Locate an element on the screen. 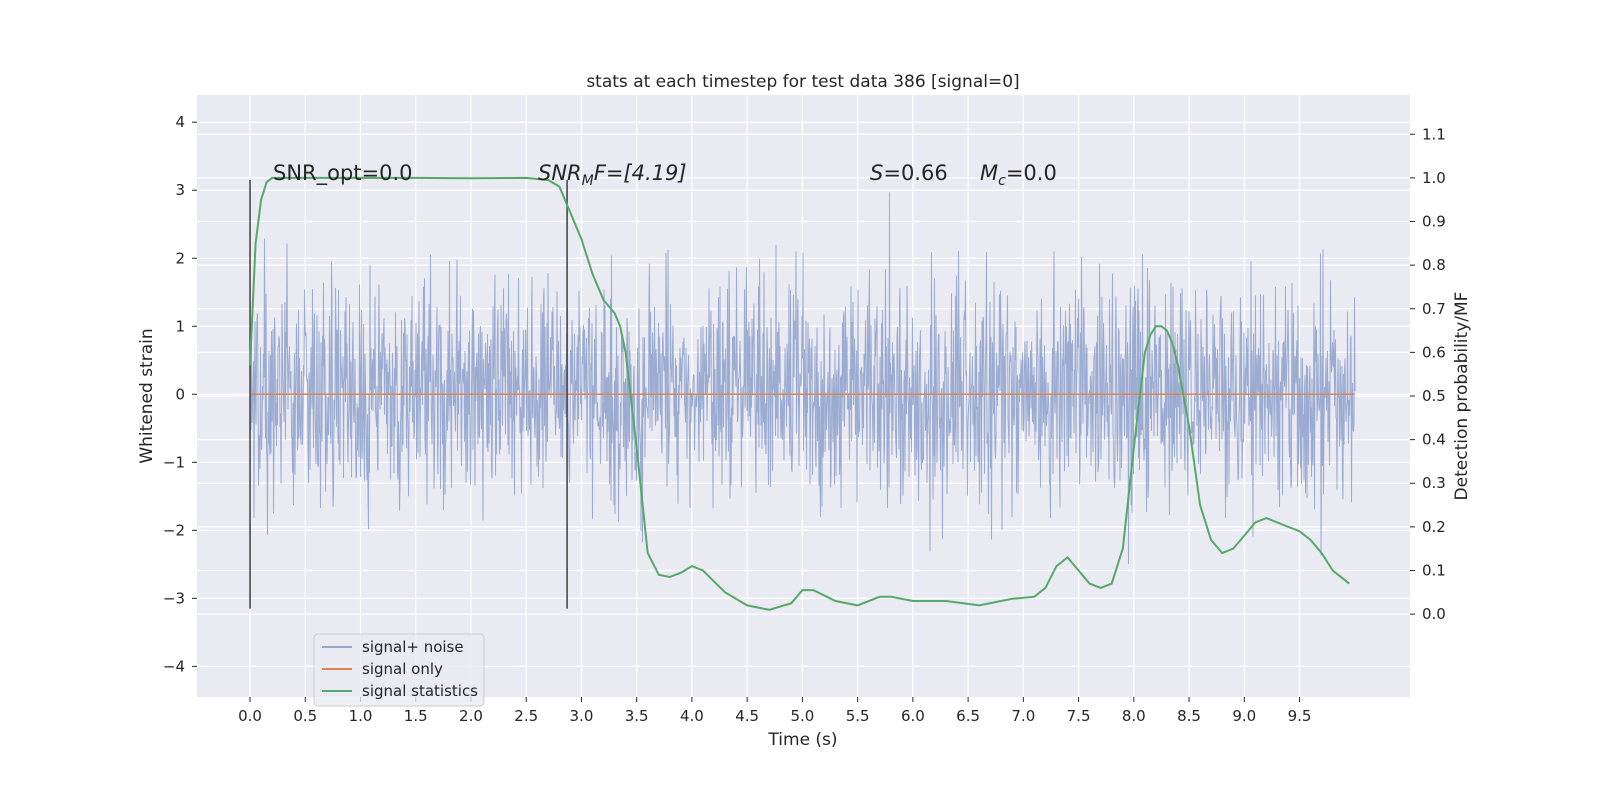  mc-subscript: c is located at coordinates (1002, 181).